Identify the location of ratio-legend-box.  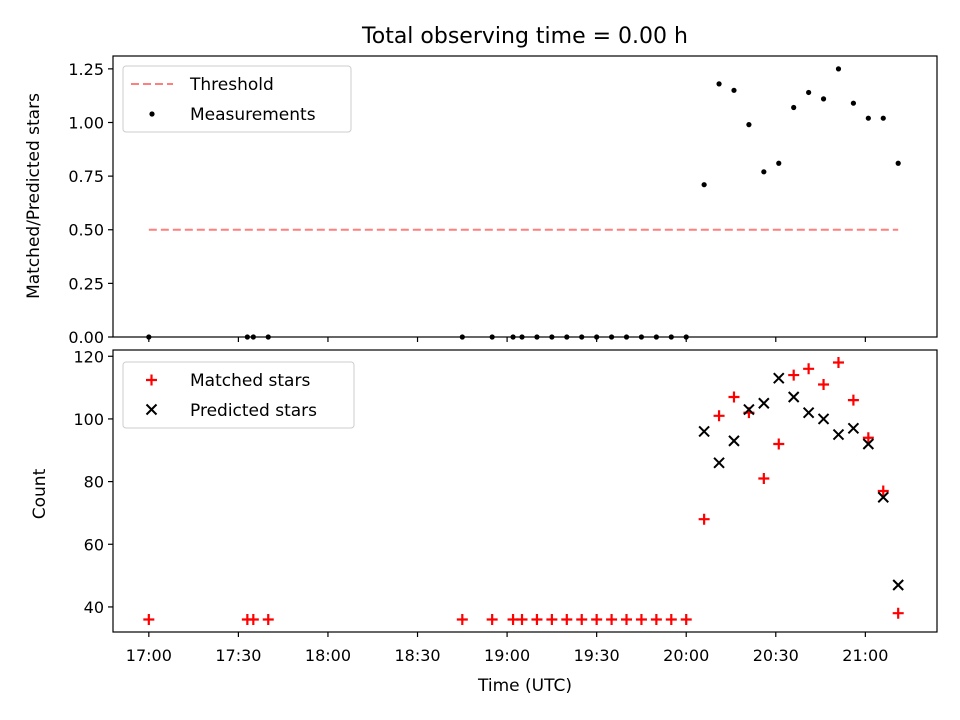
(237, 99).